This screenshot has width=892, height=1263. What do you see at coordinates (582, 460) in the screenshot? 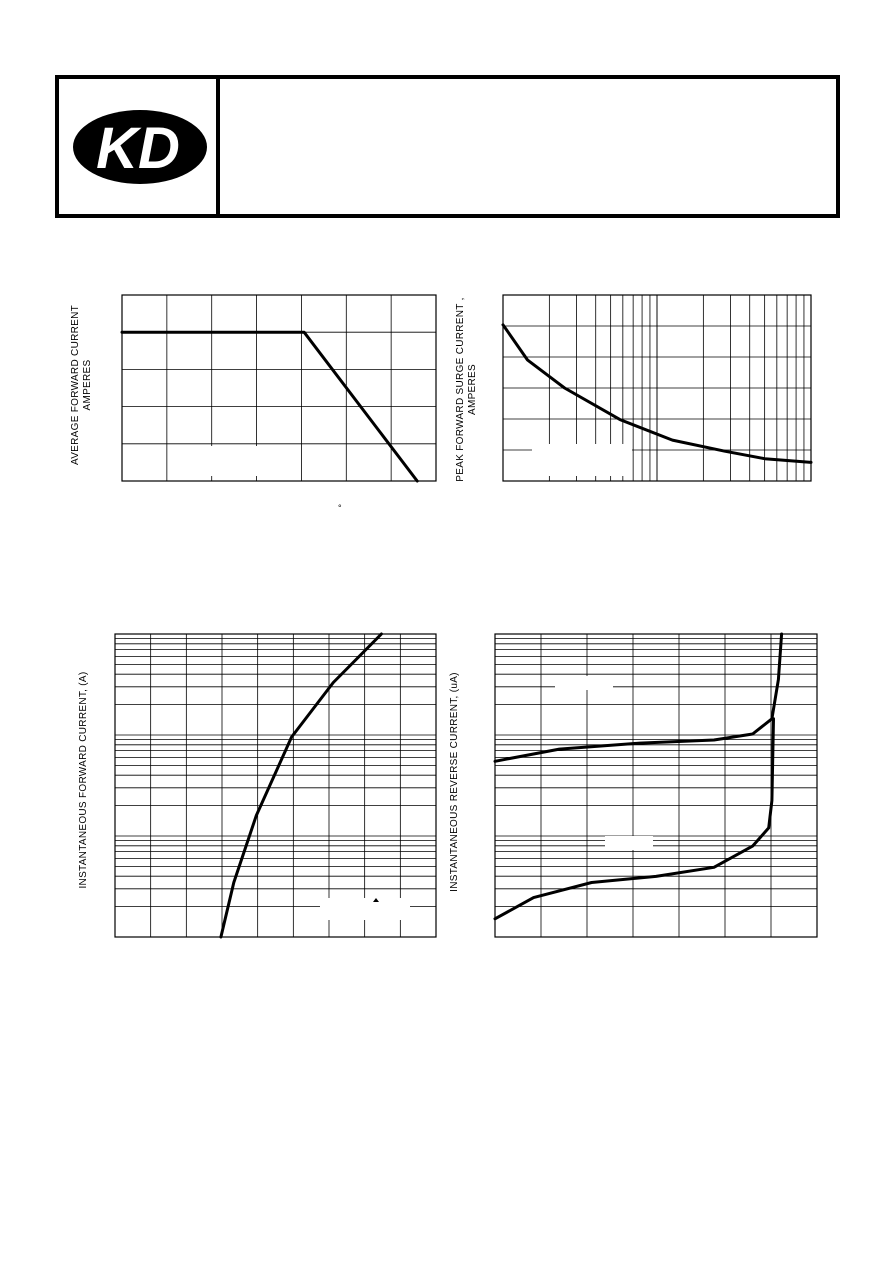
I see `chart-surge-legend-blank` at bounding box center [582, 460].